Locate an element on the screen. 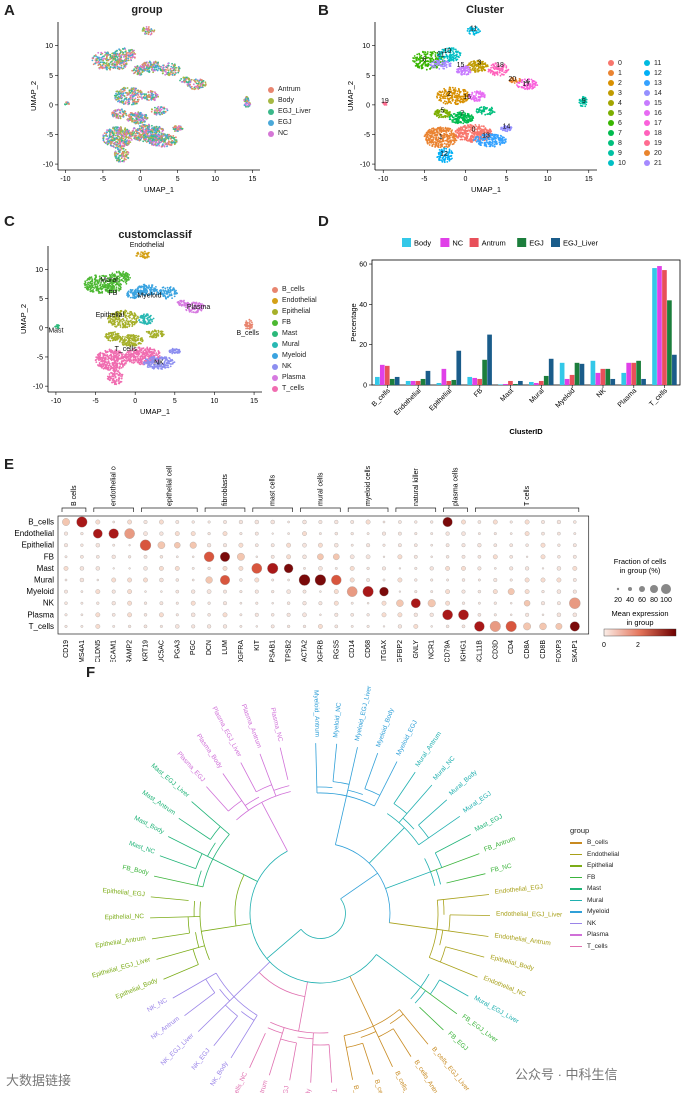 The image size is (692, 1093). umap-cluster-label: 12 is located at coordinates (444, 154).